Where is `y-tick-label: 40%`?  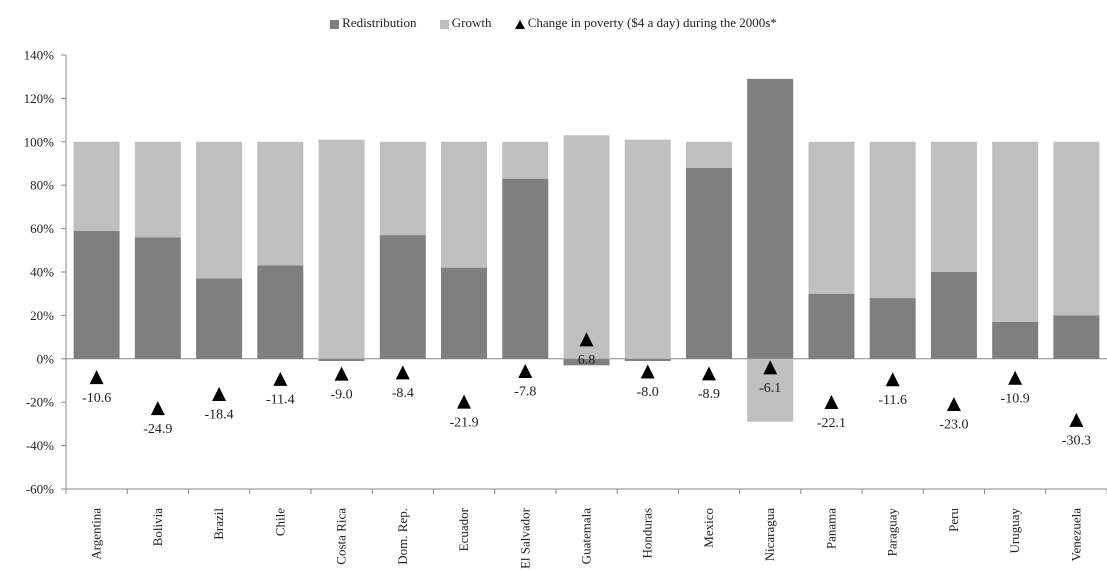
y-tick-label: 40% is located at coordinates (42, 272).